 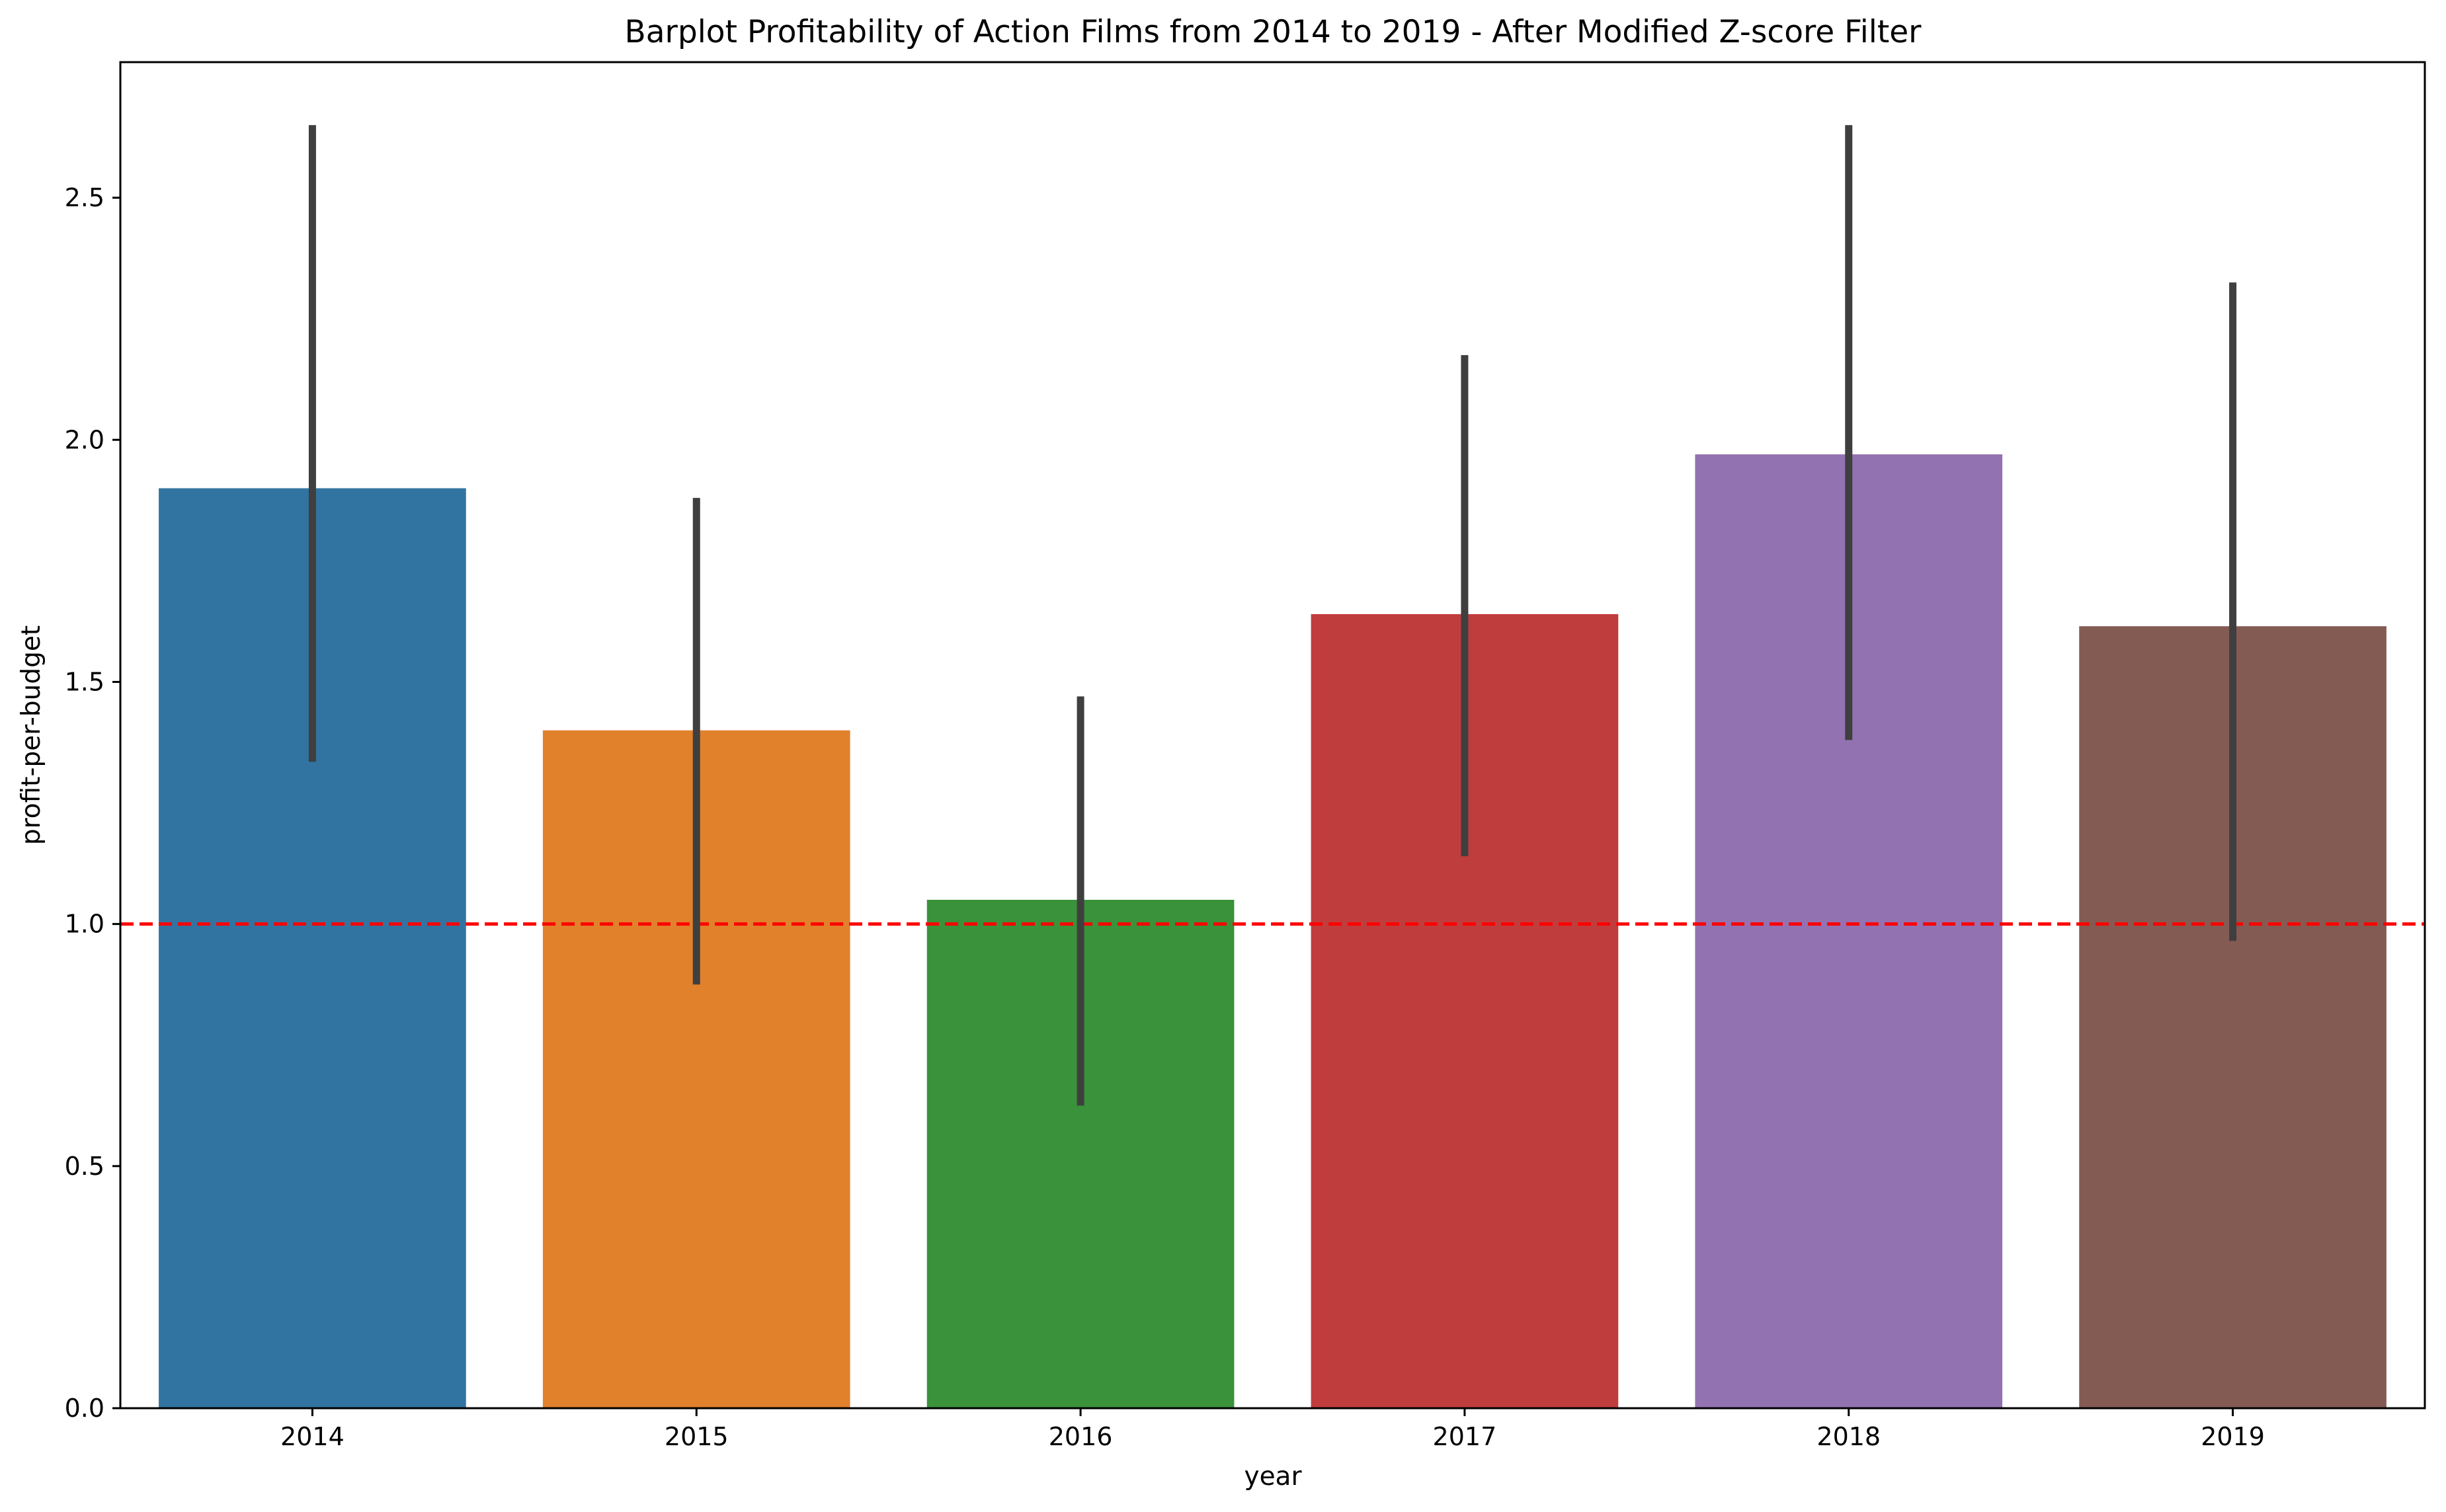 What do you see at coordinates (84, 439) in the screenshot?
I see `y-tick-label-2.0: 2.0` at bounding box center [84, 439].